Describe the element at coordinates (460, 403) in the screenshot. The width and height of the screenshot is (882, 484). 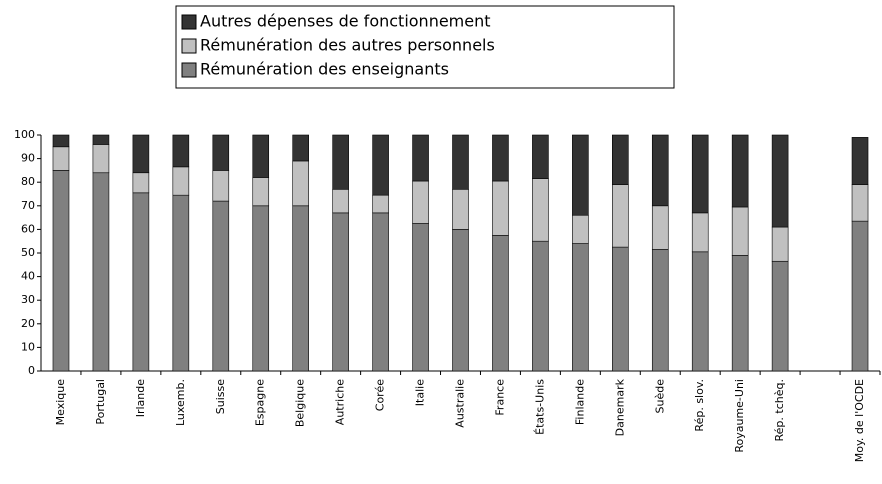
I see `x-tick-label: Australie` at that location.